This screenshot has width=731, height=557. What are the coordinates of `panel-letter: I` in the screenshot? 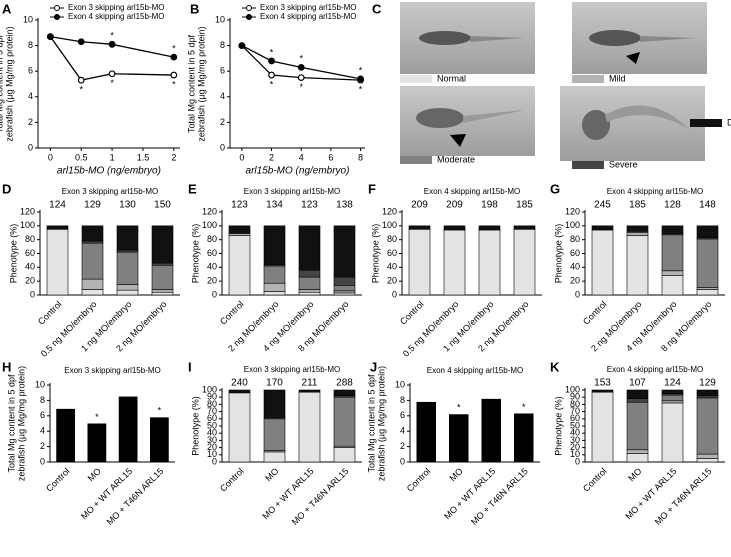 It's located at (190, 366).